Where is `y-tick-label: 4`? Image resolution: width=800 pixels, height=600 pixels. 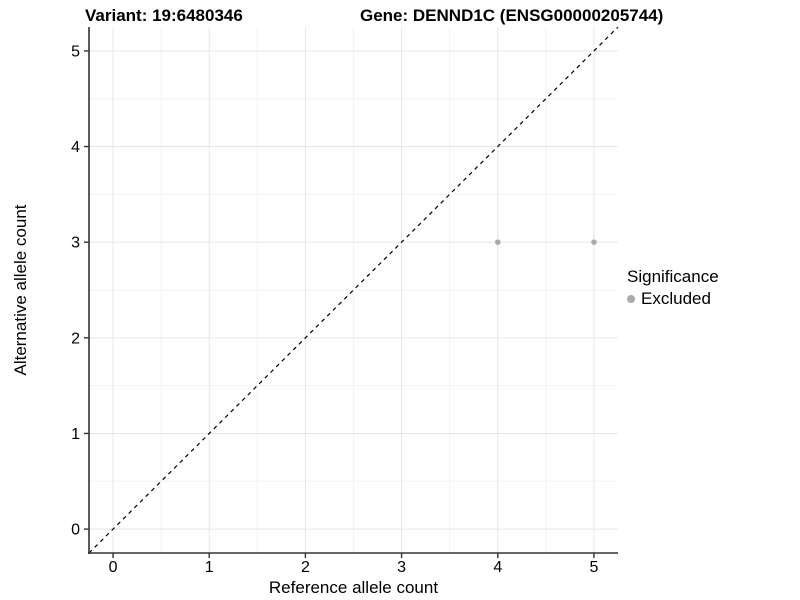
y-tick-label: 4 is located at coordinates (75, 147).